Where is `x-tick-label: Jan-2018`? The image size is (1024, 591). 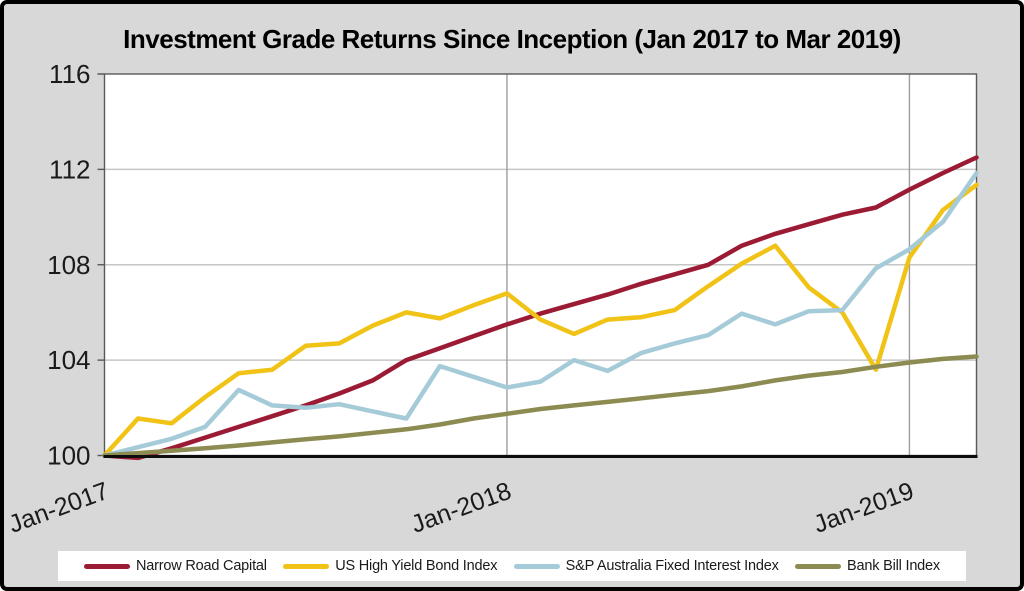 x-tick-label: Jan-2018 is located at coordinates (461, 508).